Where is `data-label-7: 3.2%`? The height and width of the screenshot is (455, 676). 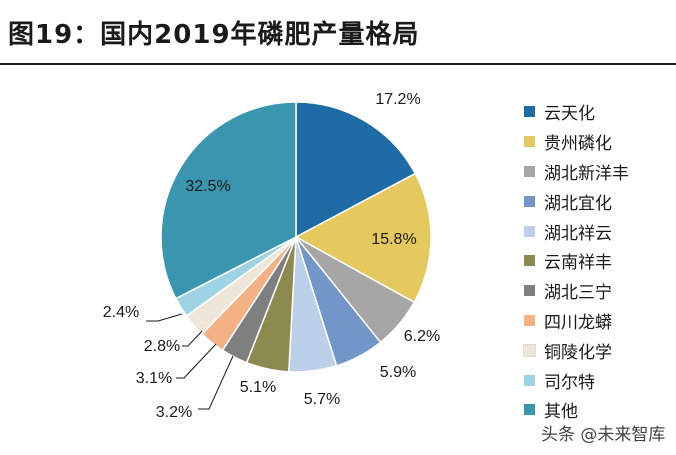 data-label-7: 3.2% is located at coordinates (174, 412).